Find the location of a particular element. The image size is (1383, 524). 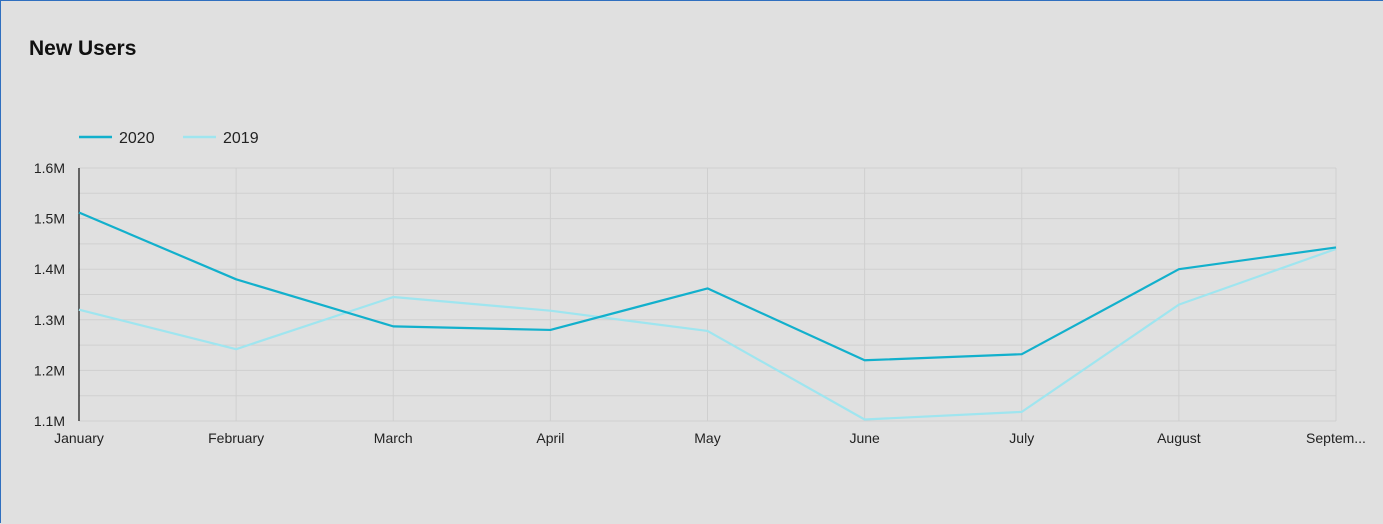

x-tick-label: April is located at coordinates (550, 438).